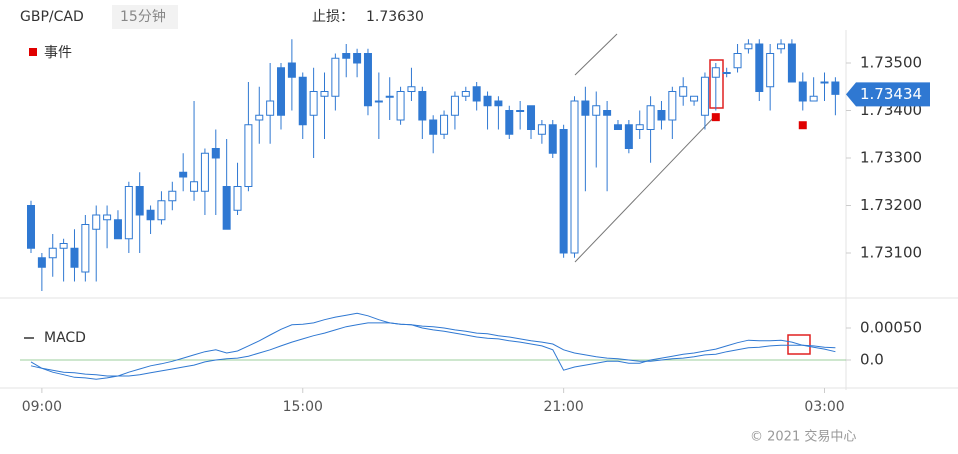  What do you see at coordinates (65, 338) in the screenshot?
I see `legend-label: MACD` at bounding box center [65, 338].